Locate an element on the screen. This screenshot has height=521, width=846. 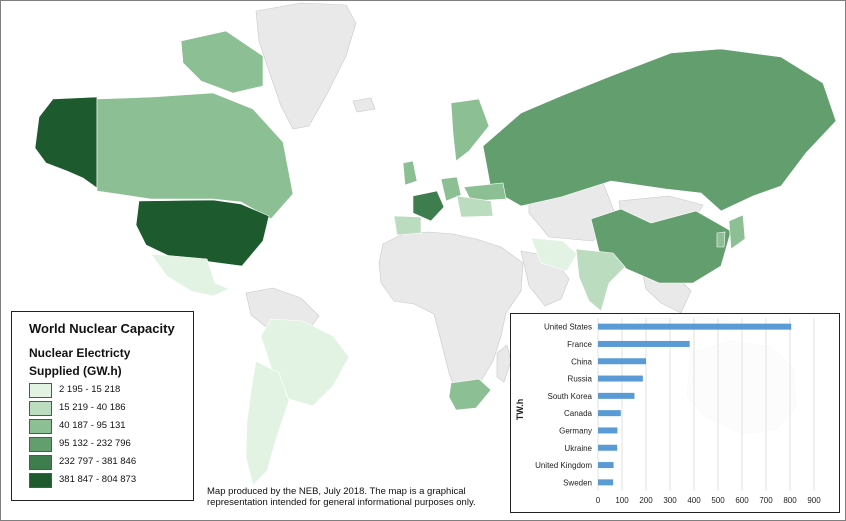
chart-bars is located at coordinates (695, 404).